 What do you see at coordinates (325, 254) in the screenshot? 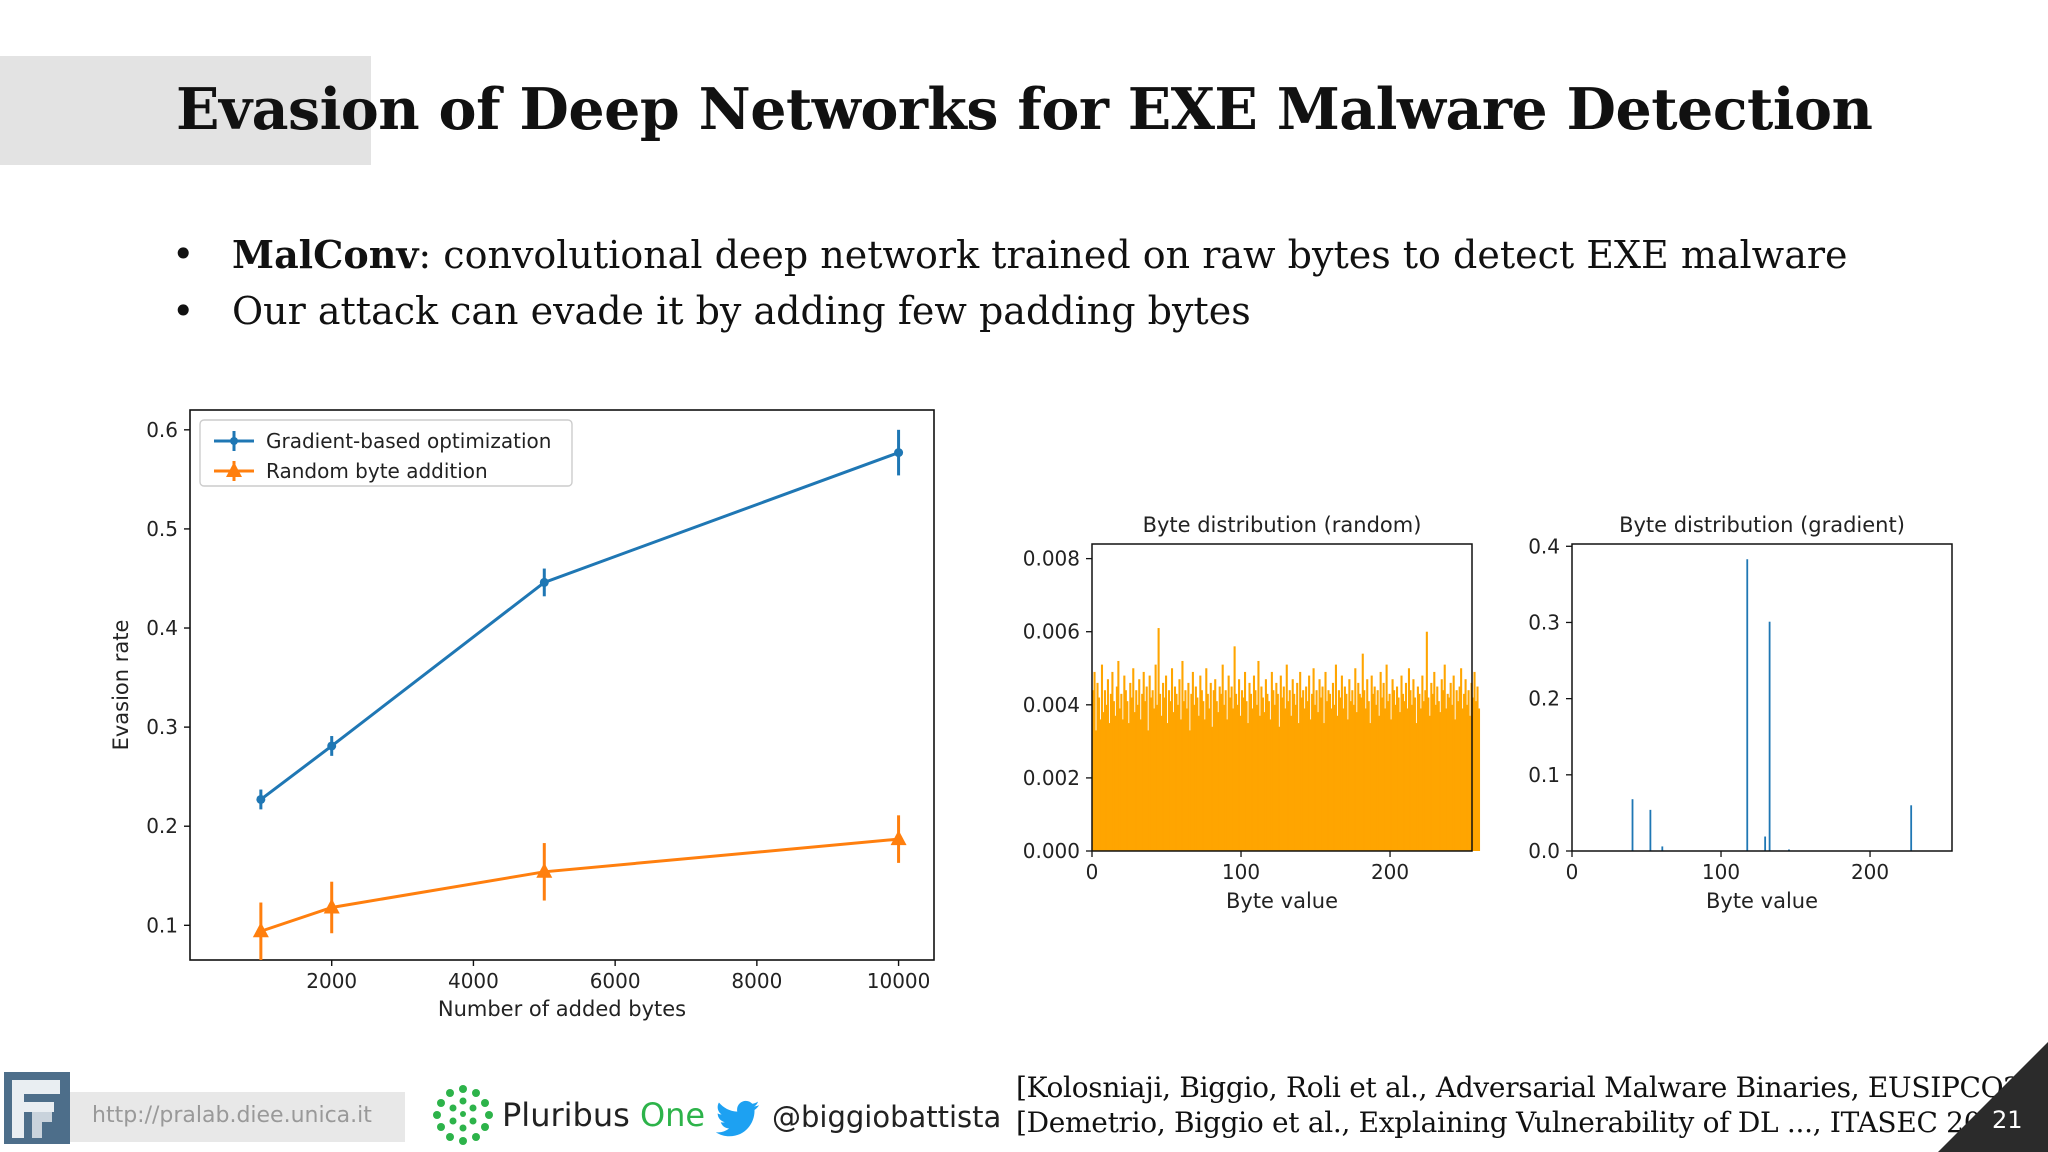
I see `bullet-bold-term: MalConv` at bounding box center [325, 254].